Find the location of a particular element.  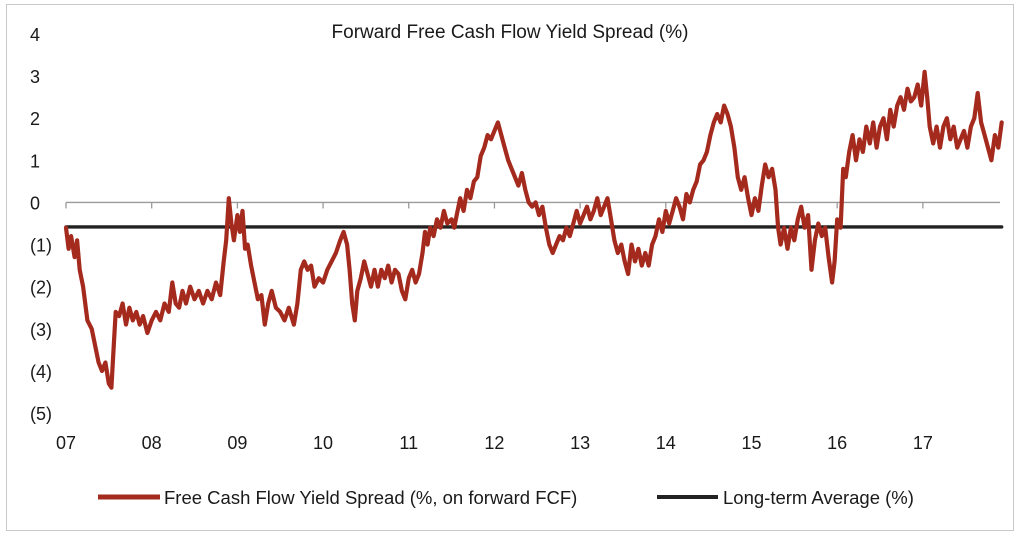

x-axis-labels: 07 08 09 10 11 12 13 14 15 16 17 is located at coordinates (494, 443).